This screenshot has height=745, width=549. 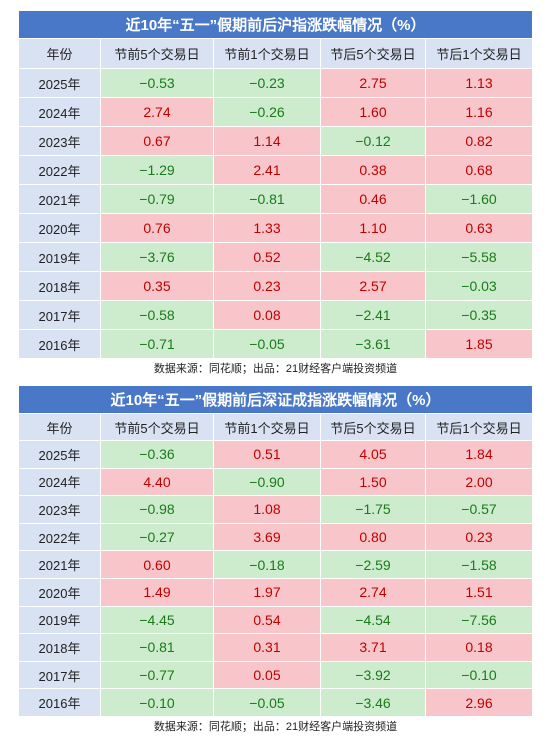 I want to click on value-cell: 0.08, so click(x=267, y=315).